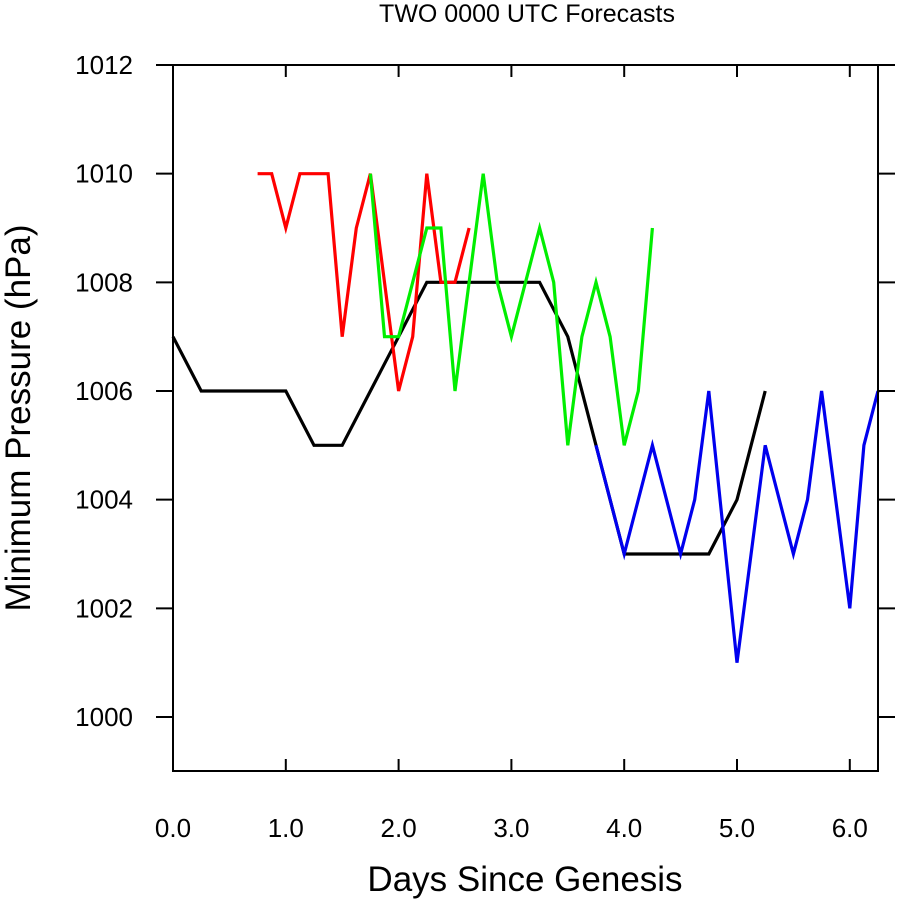 Image resolution: width=897 pixels, height=900 pixels. What do you see at coordinates (624, 828) in the screenshot?
I see `x-tick-label: 4.0` at bounding box center [624, 828].